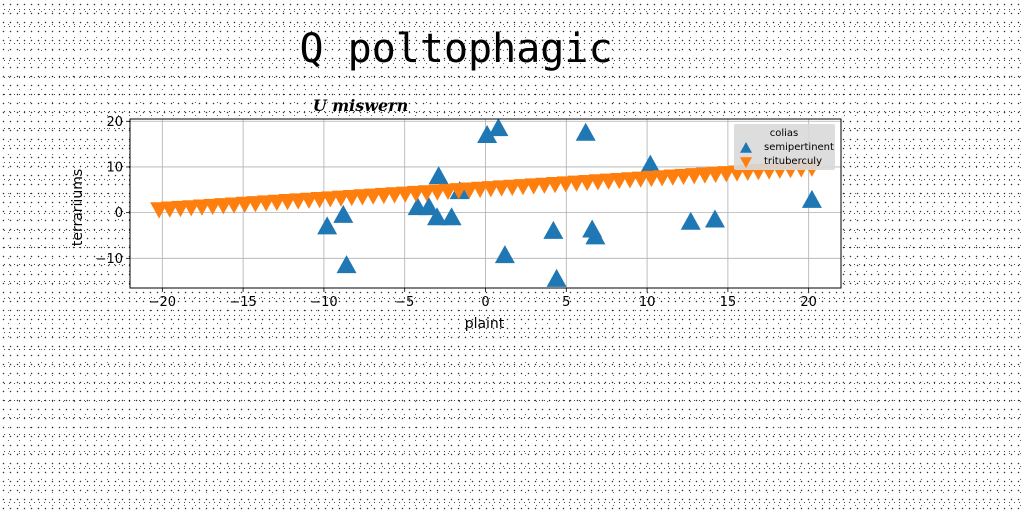  What do you see at coordinates (647, 302) in the screenshot?
I see `x-tick-label: 10` at bounding box center [647, 302].